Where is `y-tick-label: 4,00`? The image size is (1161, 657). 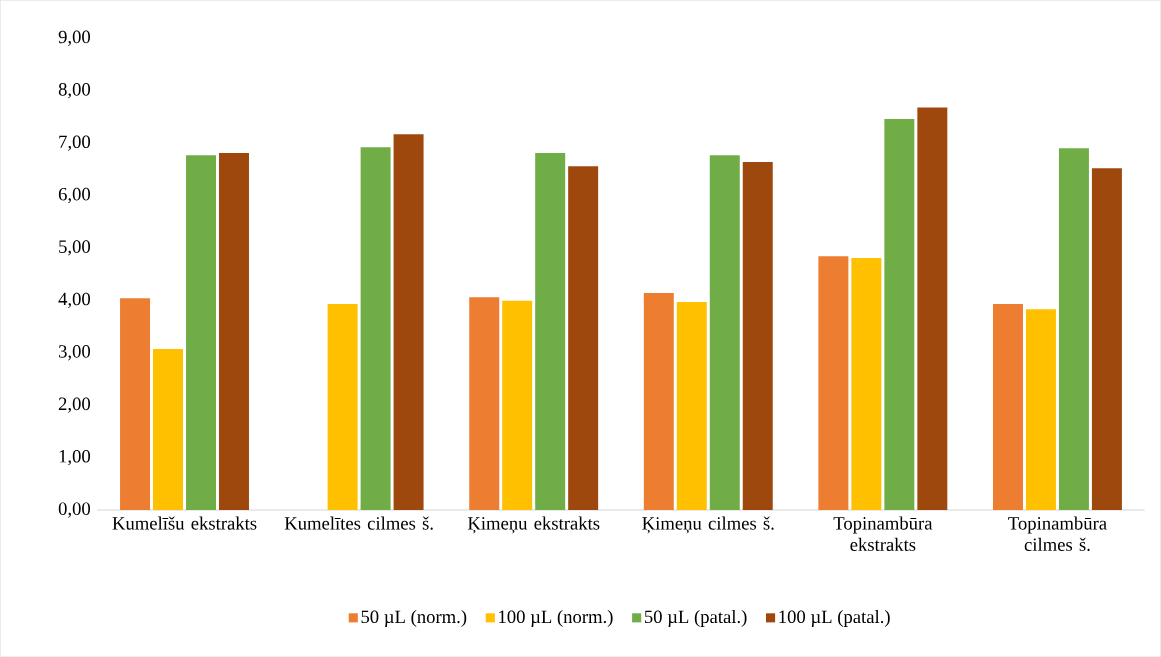
y-tick-label: 4,00 is located at coordinates (74, 300).